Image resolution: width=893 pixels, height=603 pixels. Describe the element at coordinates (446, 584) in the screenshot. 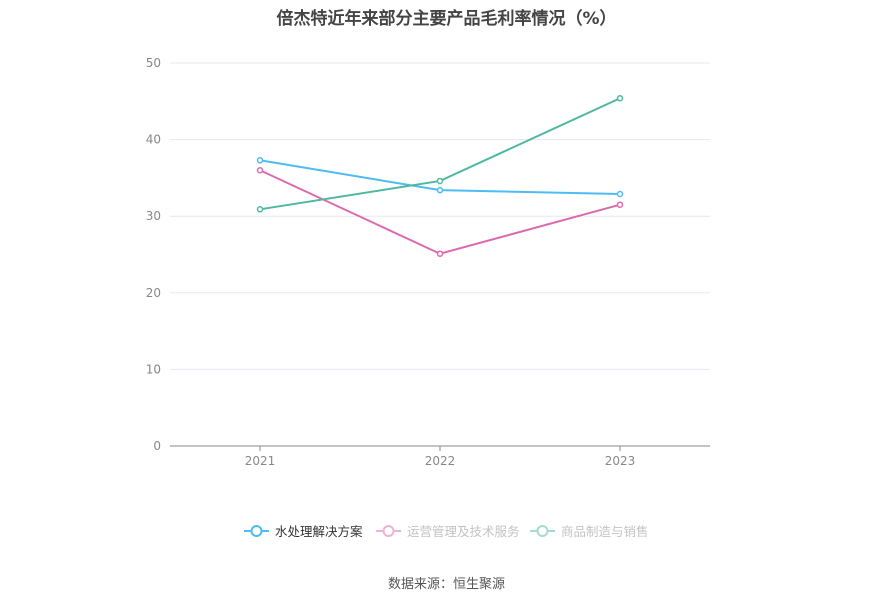

I see `data-source: 数据来源：恒生聚源` at that location.